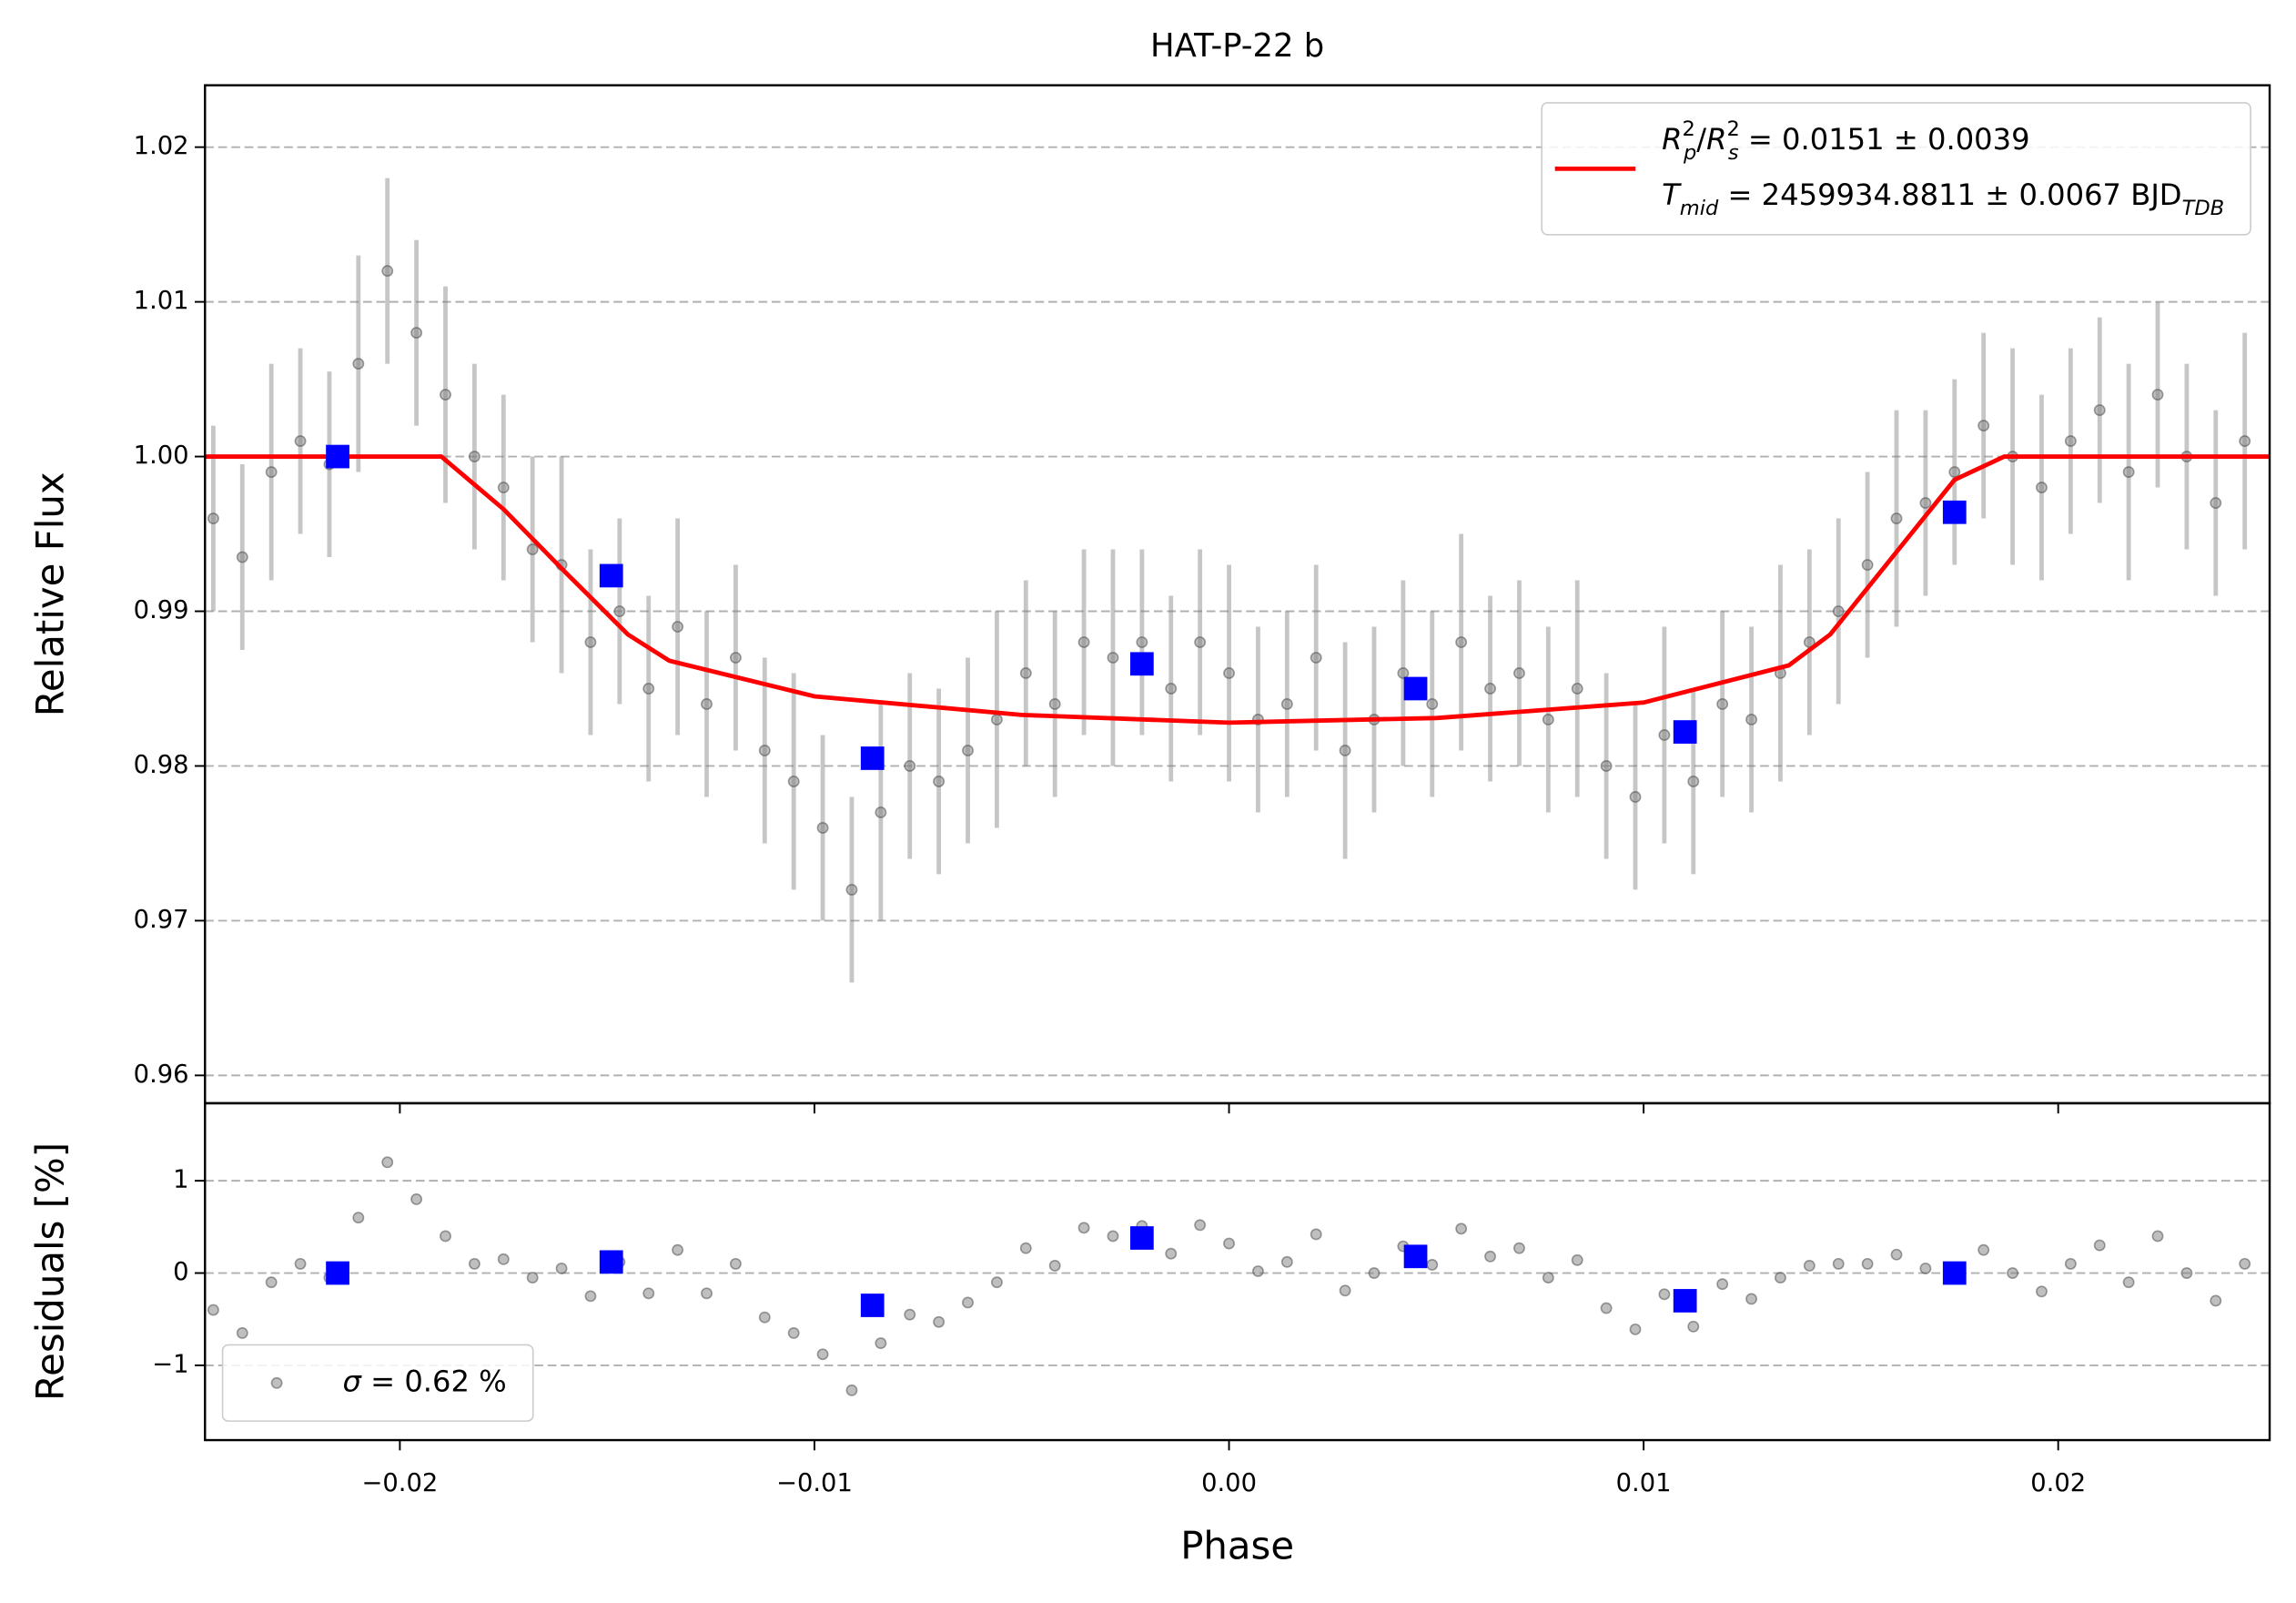 The height and width of the screenshot is (1603, 2296). Describe the element at coordinates (277, 1382) in the screenshot. I see `legend-marker` at that location.